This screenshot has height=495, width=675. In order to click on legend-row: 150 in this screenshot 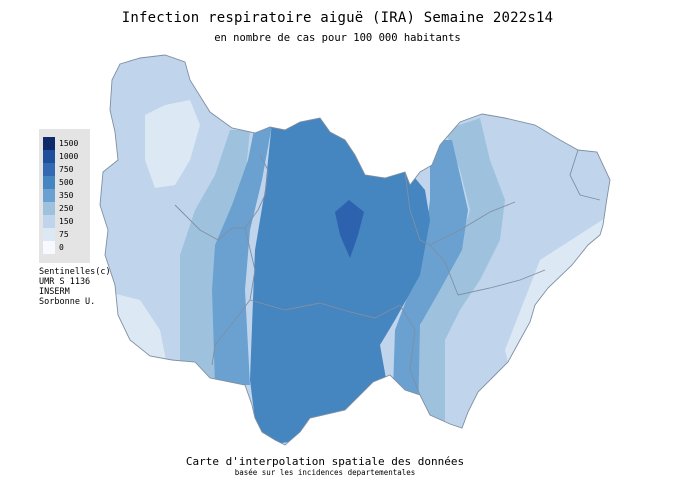, I will do `click(64, 221)`.